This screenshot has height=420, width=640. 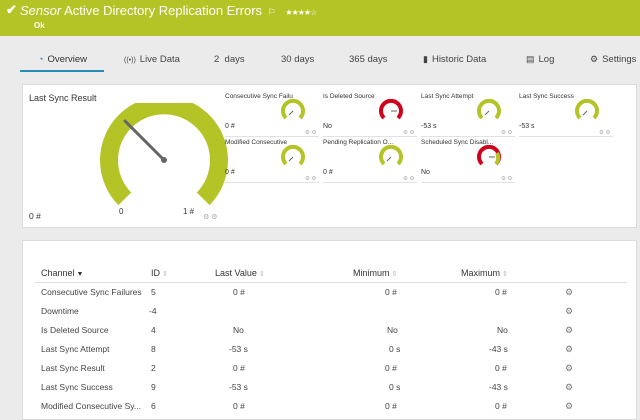 What do you see at coordinates (498, 349) in the screenshot?
I see `cell-maximum: -43 s` at bounding box center [498, 349].